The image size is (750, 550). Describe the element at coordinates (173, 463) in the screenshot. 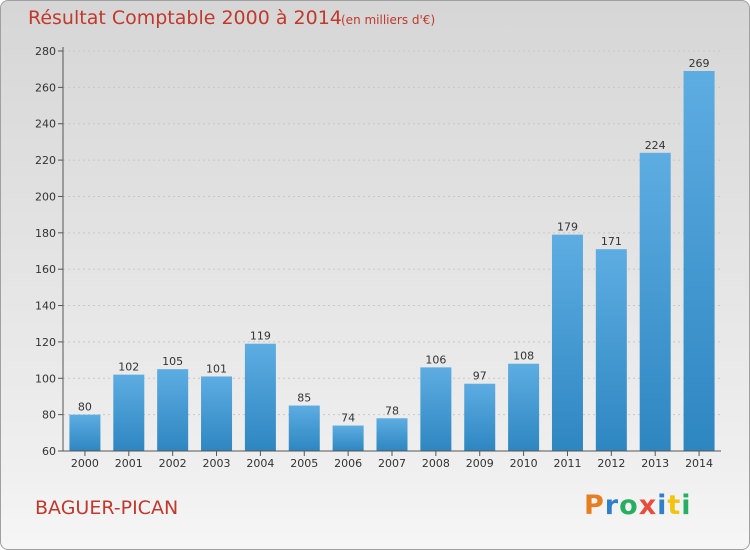

I see `x-tick-label: 2002` at that location.